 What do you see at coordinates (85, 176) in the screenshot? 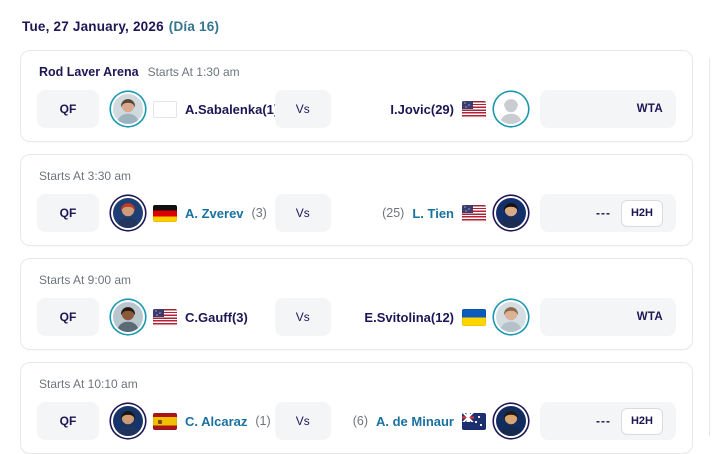
I see `start-time: Starts At 3:30 am` at bounding box center [85, 176].